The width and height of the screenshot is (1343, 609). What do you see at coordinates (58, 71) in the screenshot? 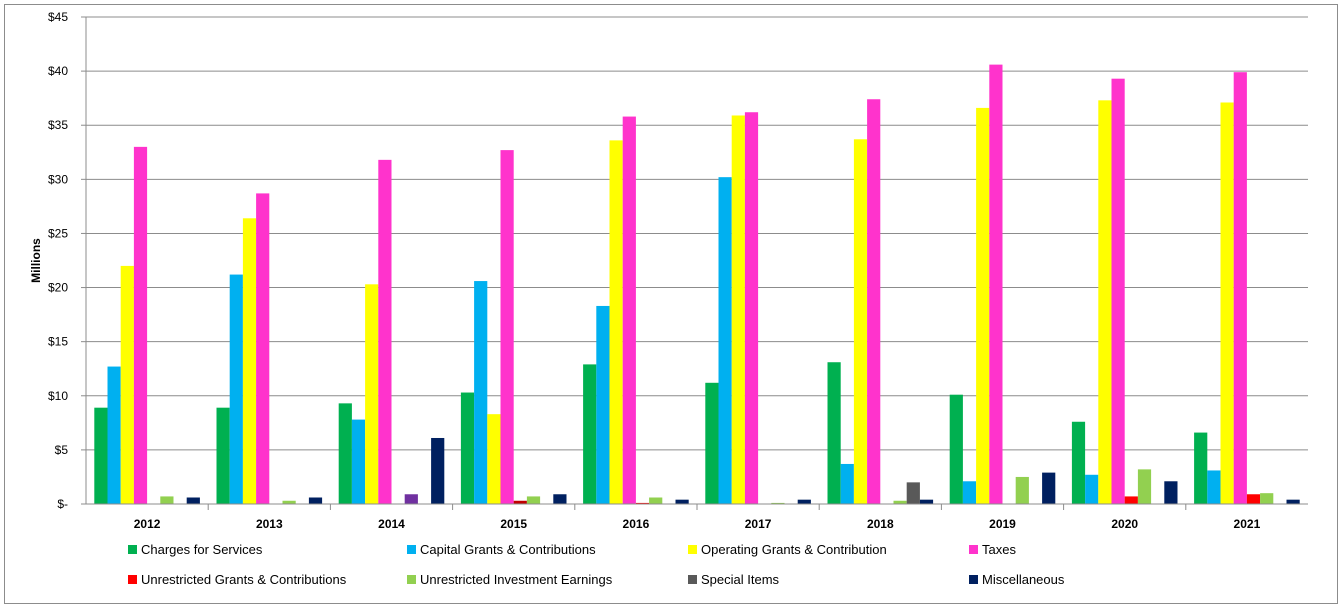
I see `y-tick-label: $40` at bounding box center [58, 71].